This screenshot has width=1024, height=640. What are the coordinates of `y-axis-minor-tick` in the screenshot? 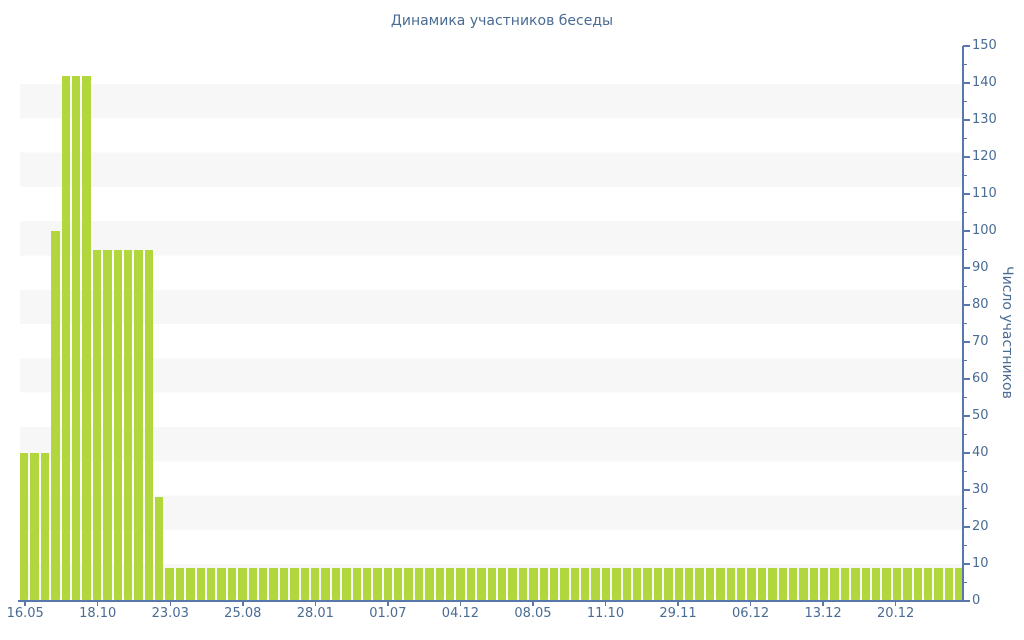 It's located at (965, 323).